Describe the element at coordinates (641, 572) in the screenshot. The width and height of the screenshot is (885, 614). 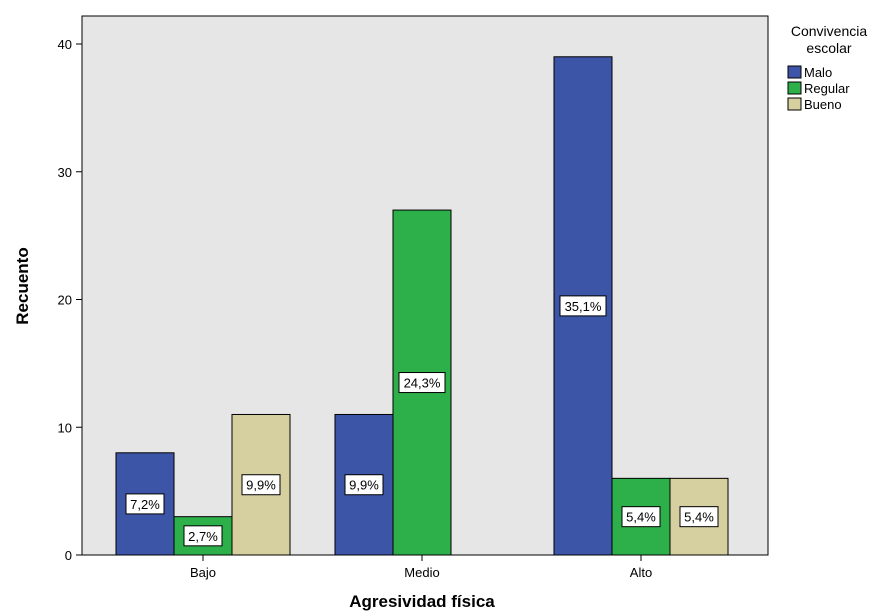
I see `x-tick-label: Alto` at that location.